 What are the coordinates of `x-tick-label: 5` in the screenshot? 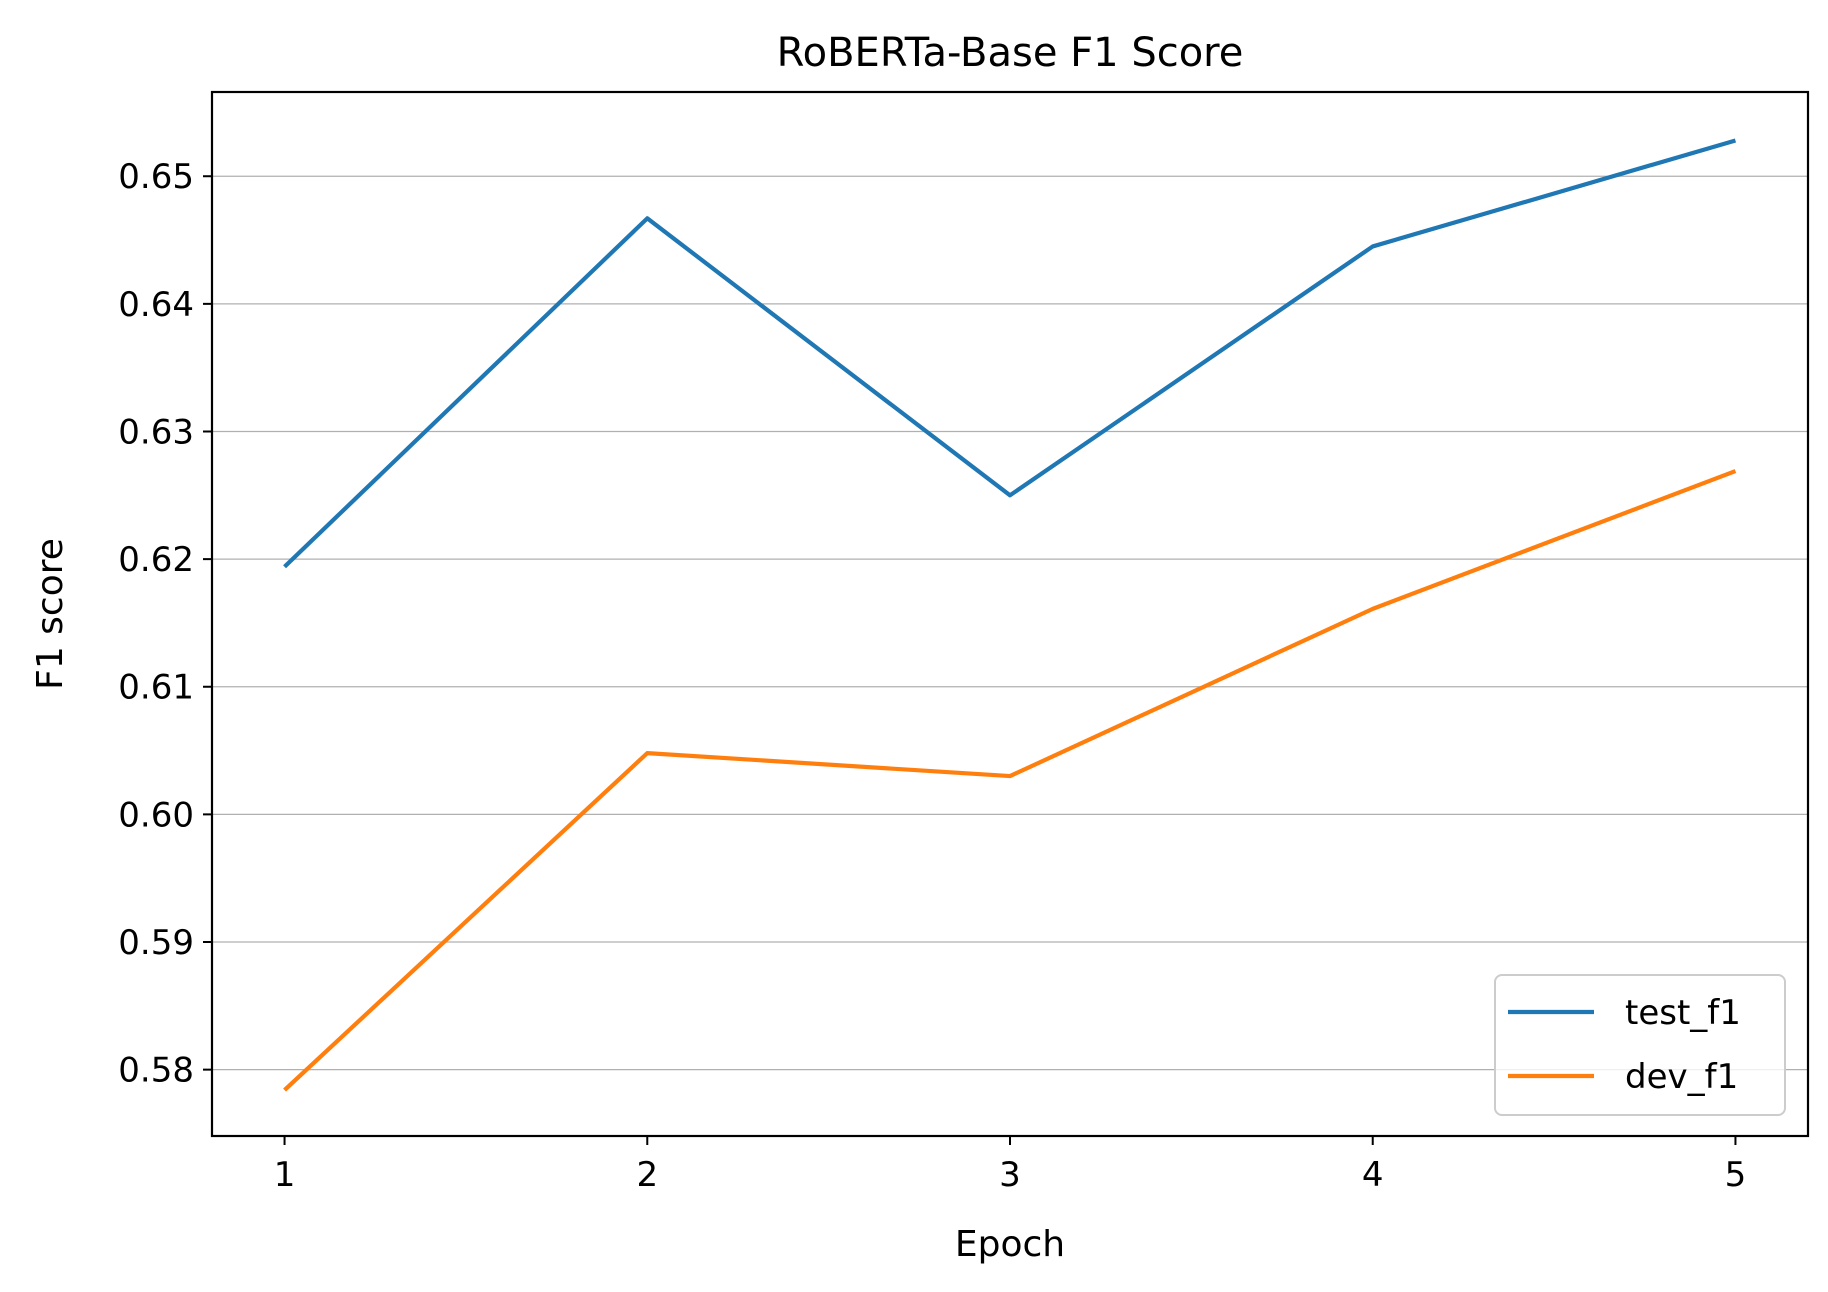 It's located at (1736, 1175).